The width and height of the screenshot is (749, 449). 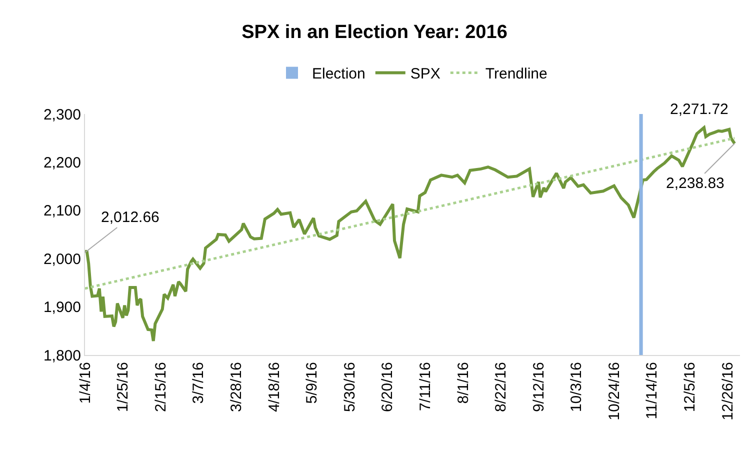 I want to click on y-tick-label: 1,800, so click(x=62, y=355).